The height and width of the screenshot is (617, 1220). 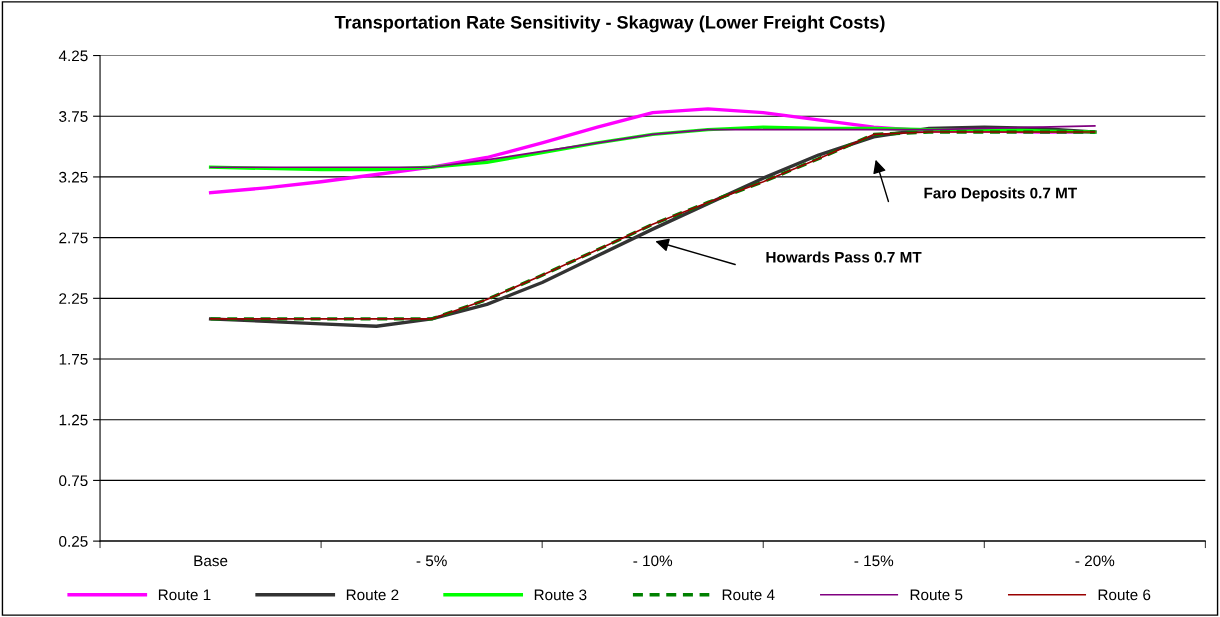 What do you see at coordinates (874, 561) in the screenshot?
I see `x-tick-label: - 15%` at bounding box center [874, 561].